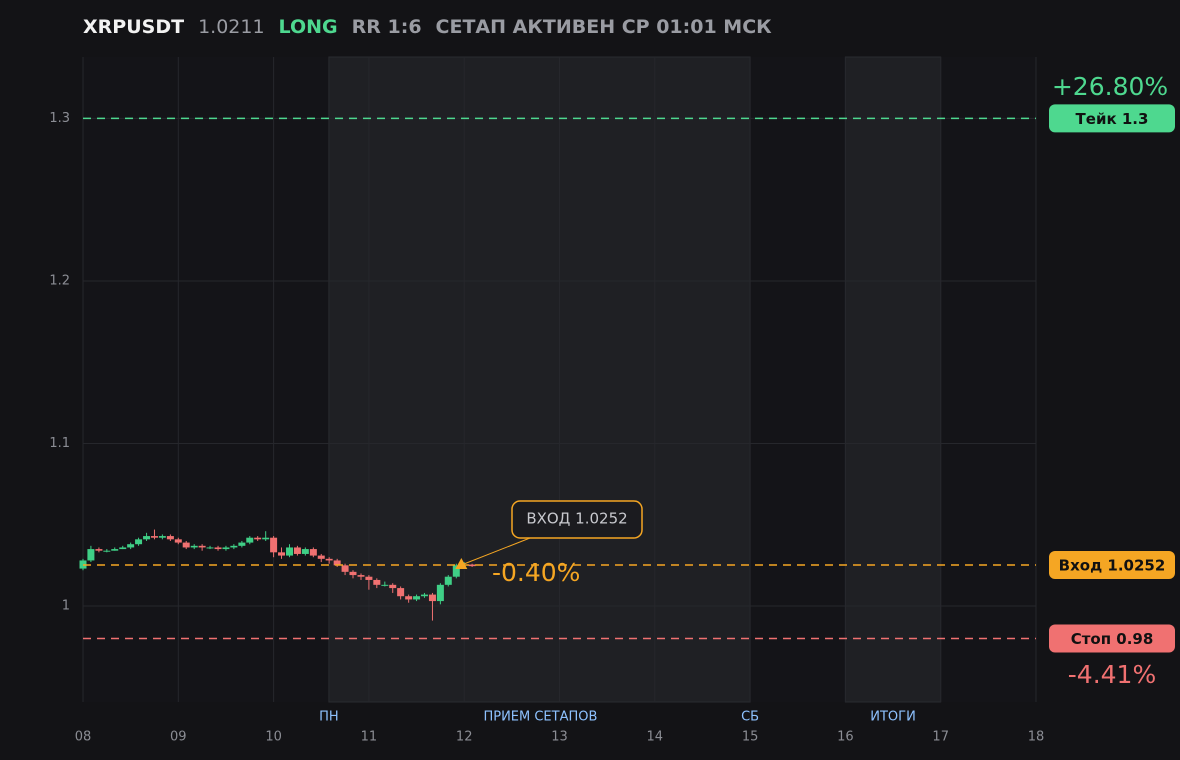 This screenshot has width=1180, height=760. I want to click on rr: RR 1:6, so click(386, 27).